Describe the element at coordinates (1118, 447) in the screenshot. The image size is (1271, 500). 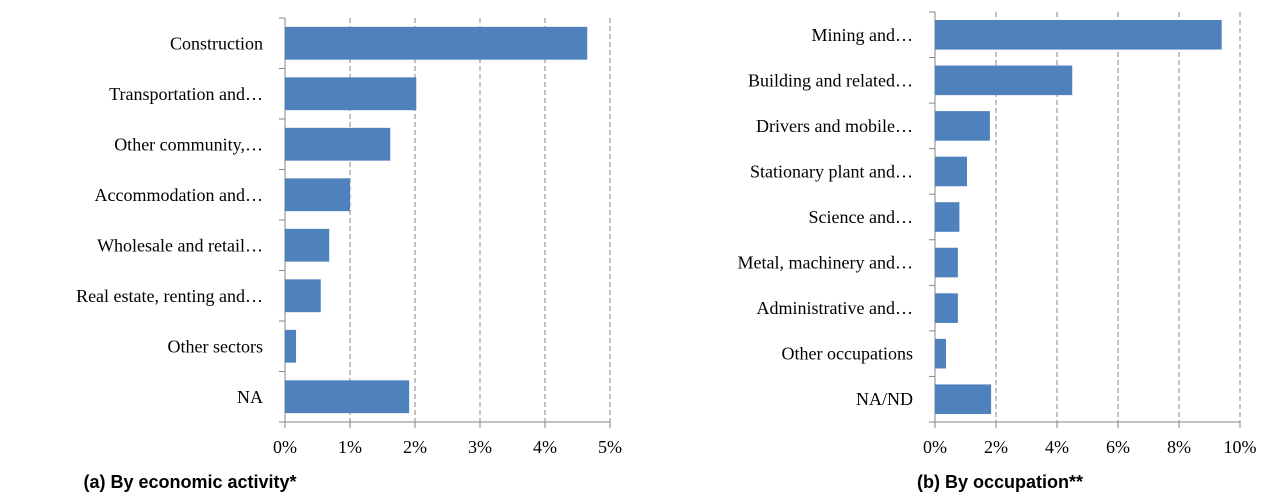
I see `x-tick-label: 6%` at that location.